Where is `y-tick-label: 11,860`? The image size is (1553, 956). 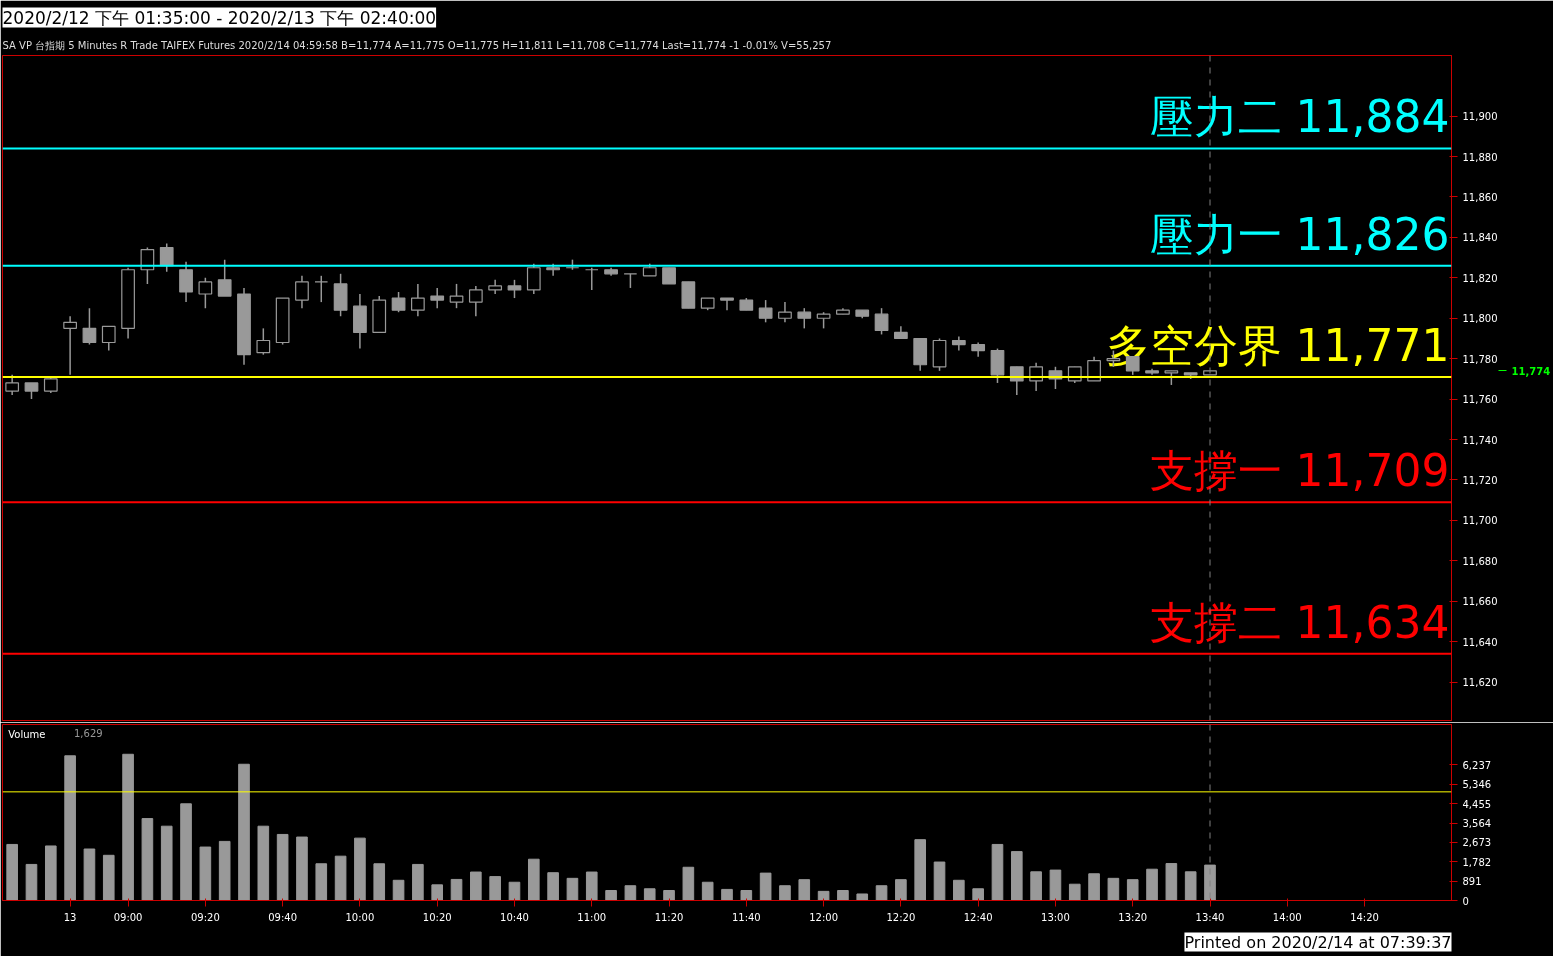
y-tick-label: 11,860 is located at coordinates (1480, 197).